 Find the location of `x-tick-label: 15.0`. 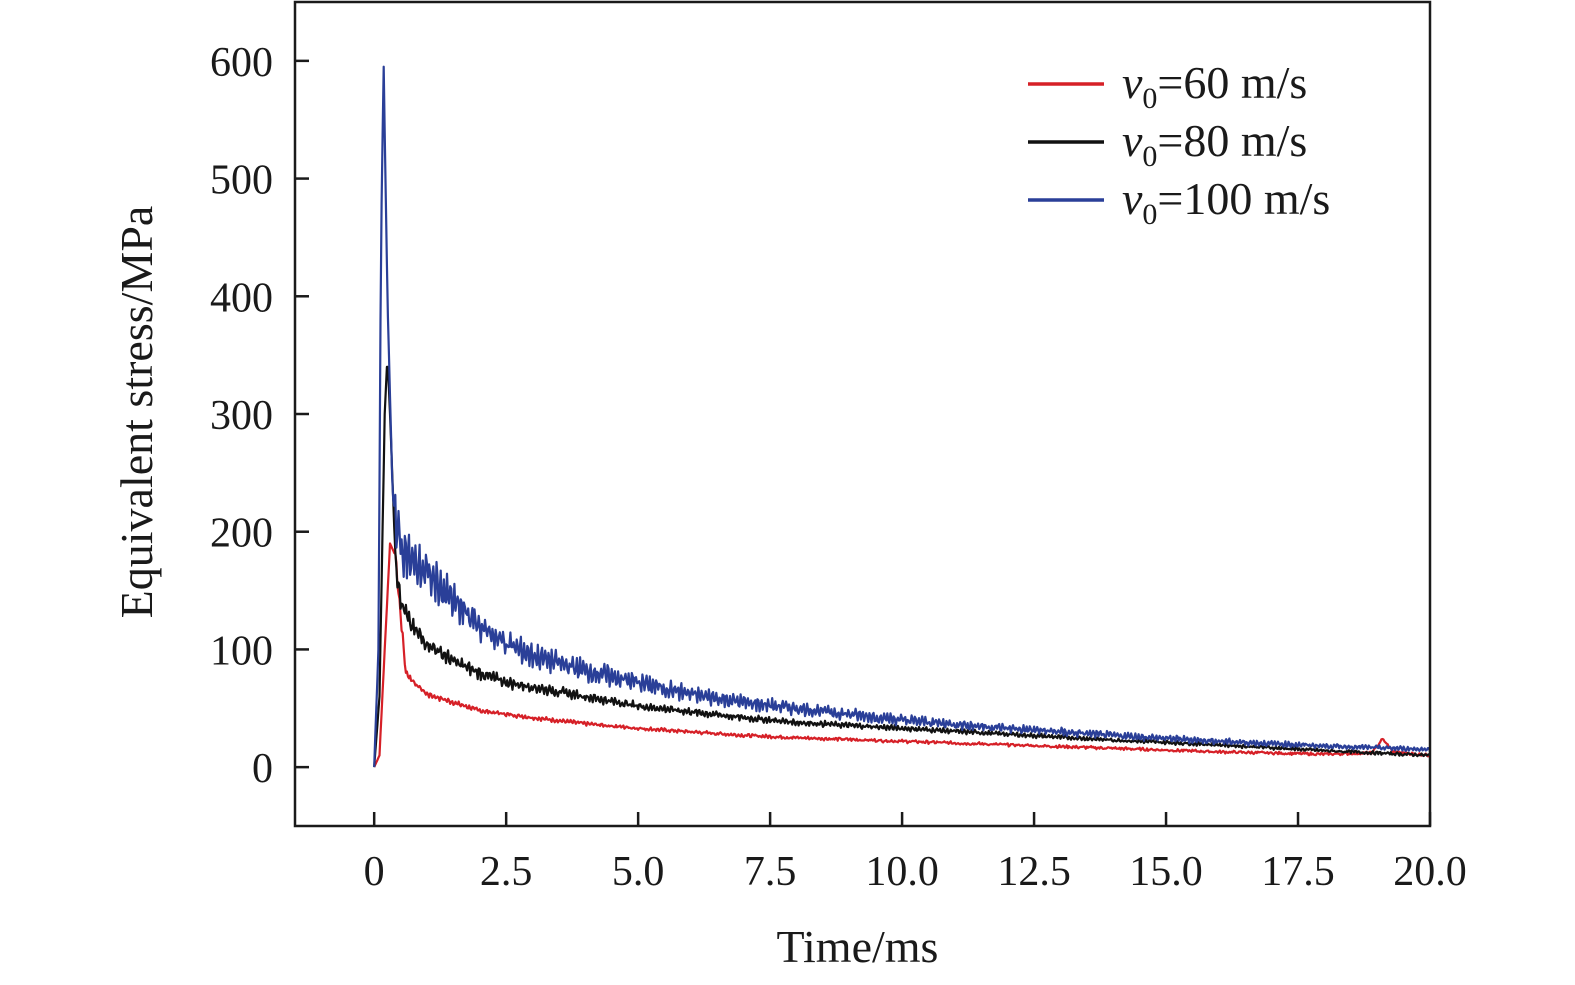

x-tick-label: 15.0 is located at coordinates (1166, 872).